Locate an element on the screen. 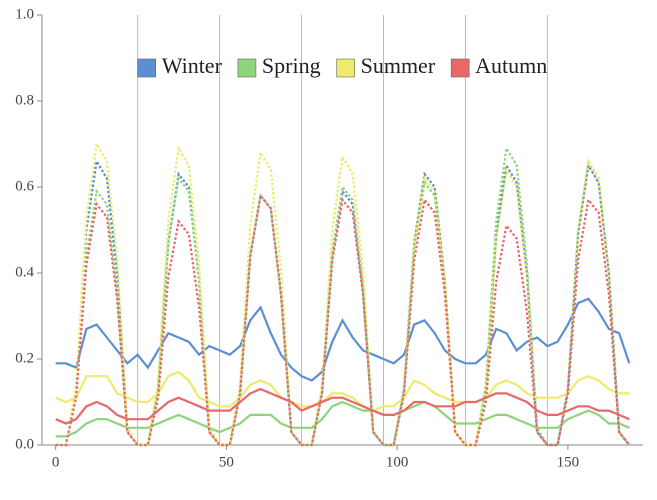 This screenshot has height=500, width=657. x-tick-label: 0 is located at coordinates (56, 462).